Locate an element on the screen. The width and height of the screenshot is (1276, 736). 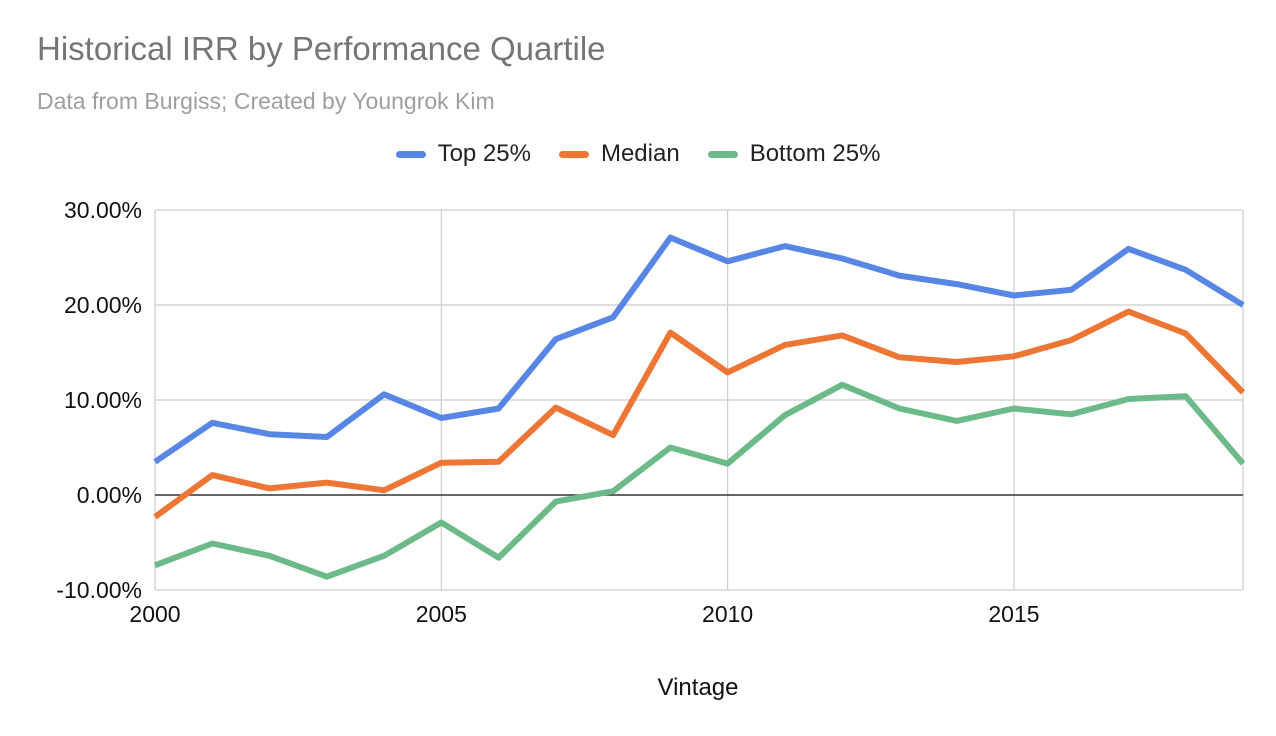
legend-item-top-25: Top 25% is located at coordinates (463, 154).